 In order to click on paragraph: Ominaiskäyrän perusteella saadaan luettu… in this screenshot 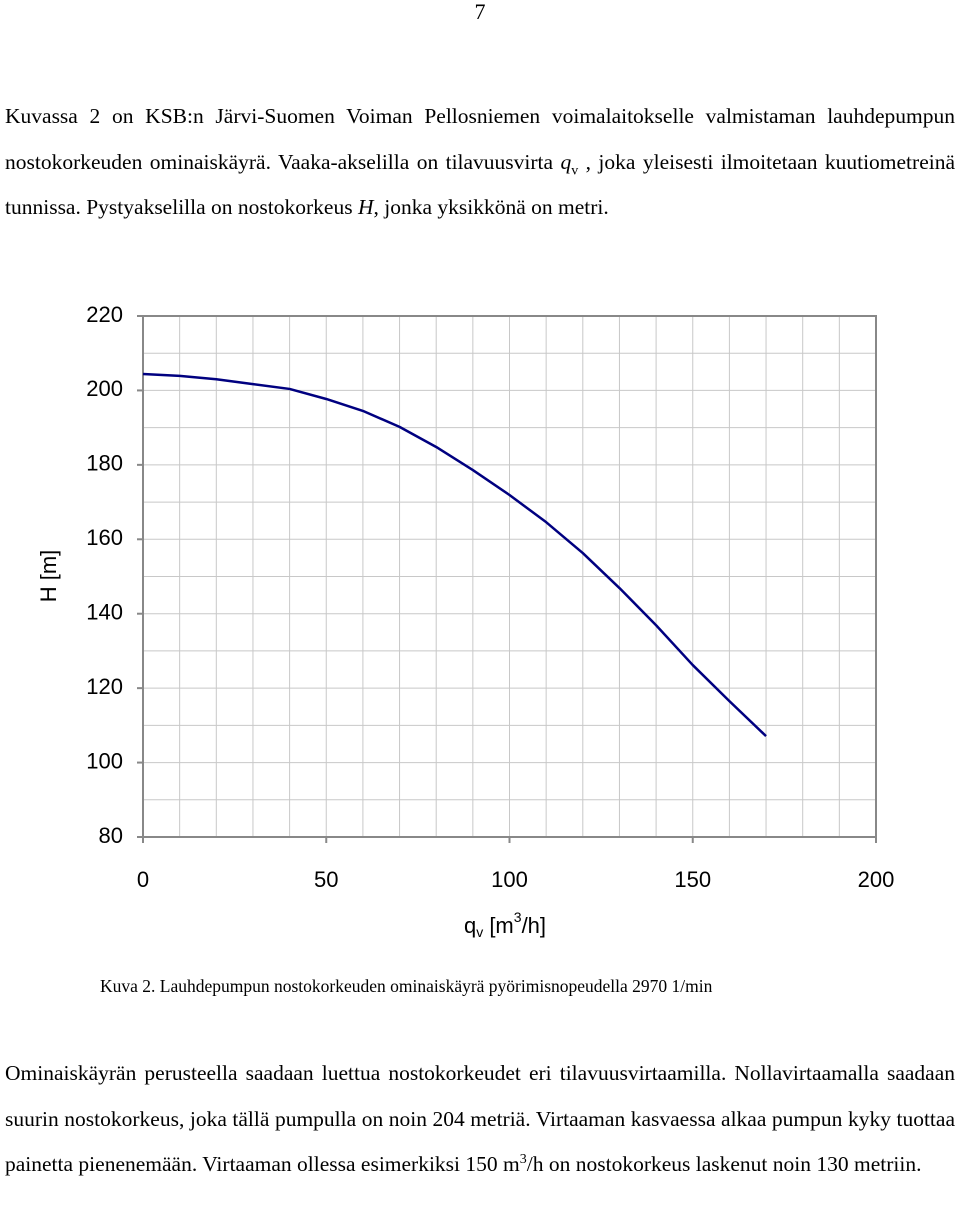, I will do `click(480, 1119)`.